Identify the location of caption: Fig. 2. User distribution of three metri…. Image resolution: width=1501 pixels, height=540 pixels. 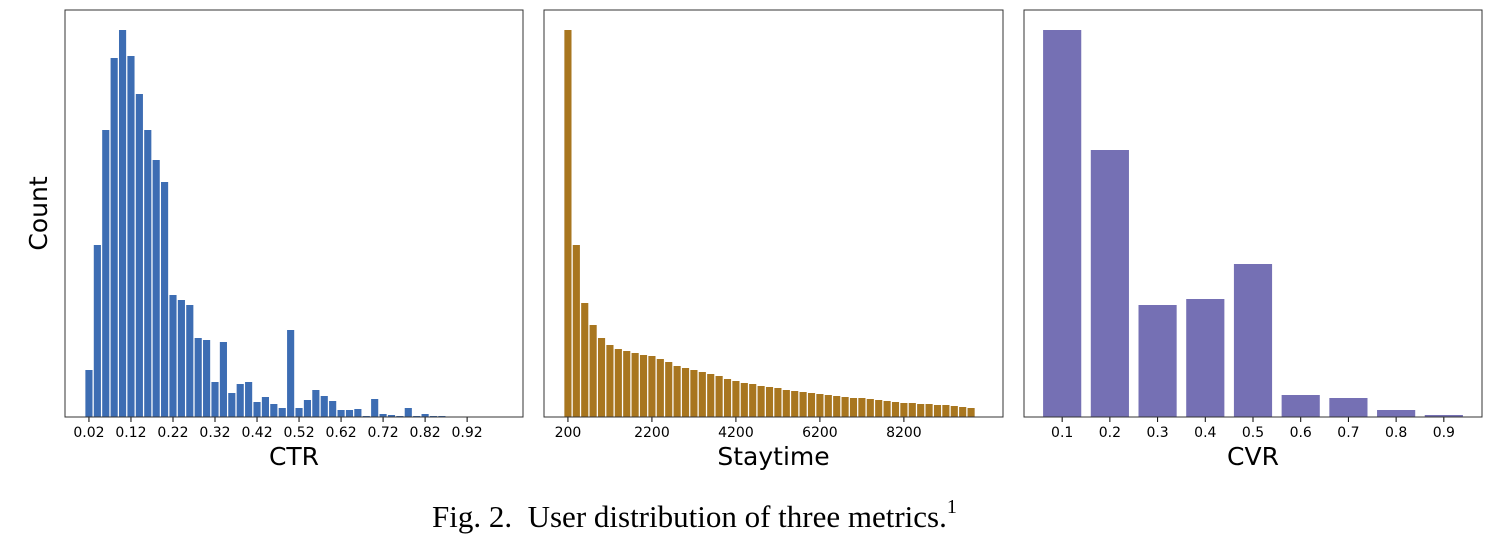
(694, 515).